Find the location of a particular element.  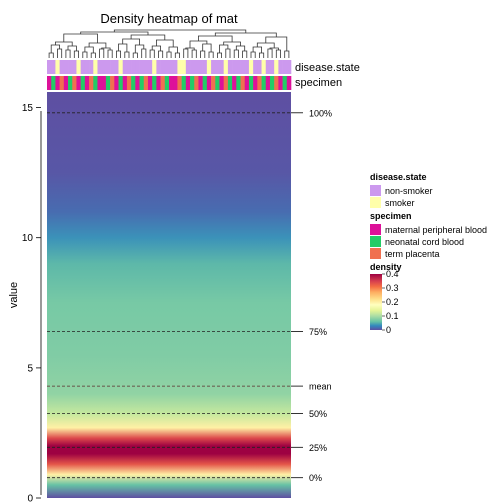

legend-title-specimen: specimen is located at coordinates (391, 216).